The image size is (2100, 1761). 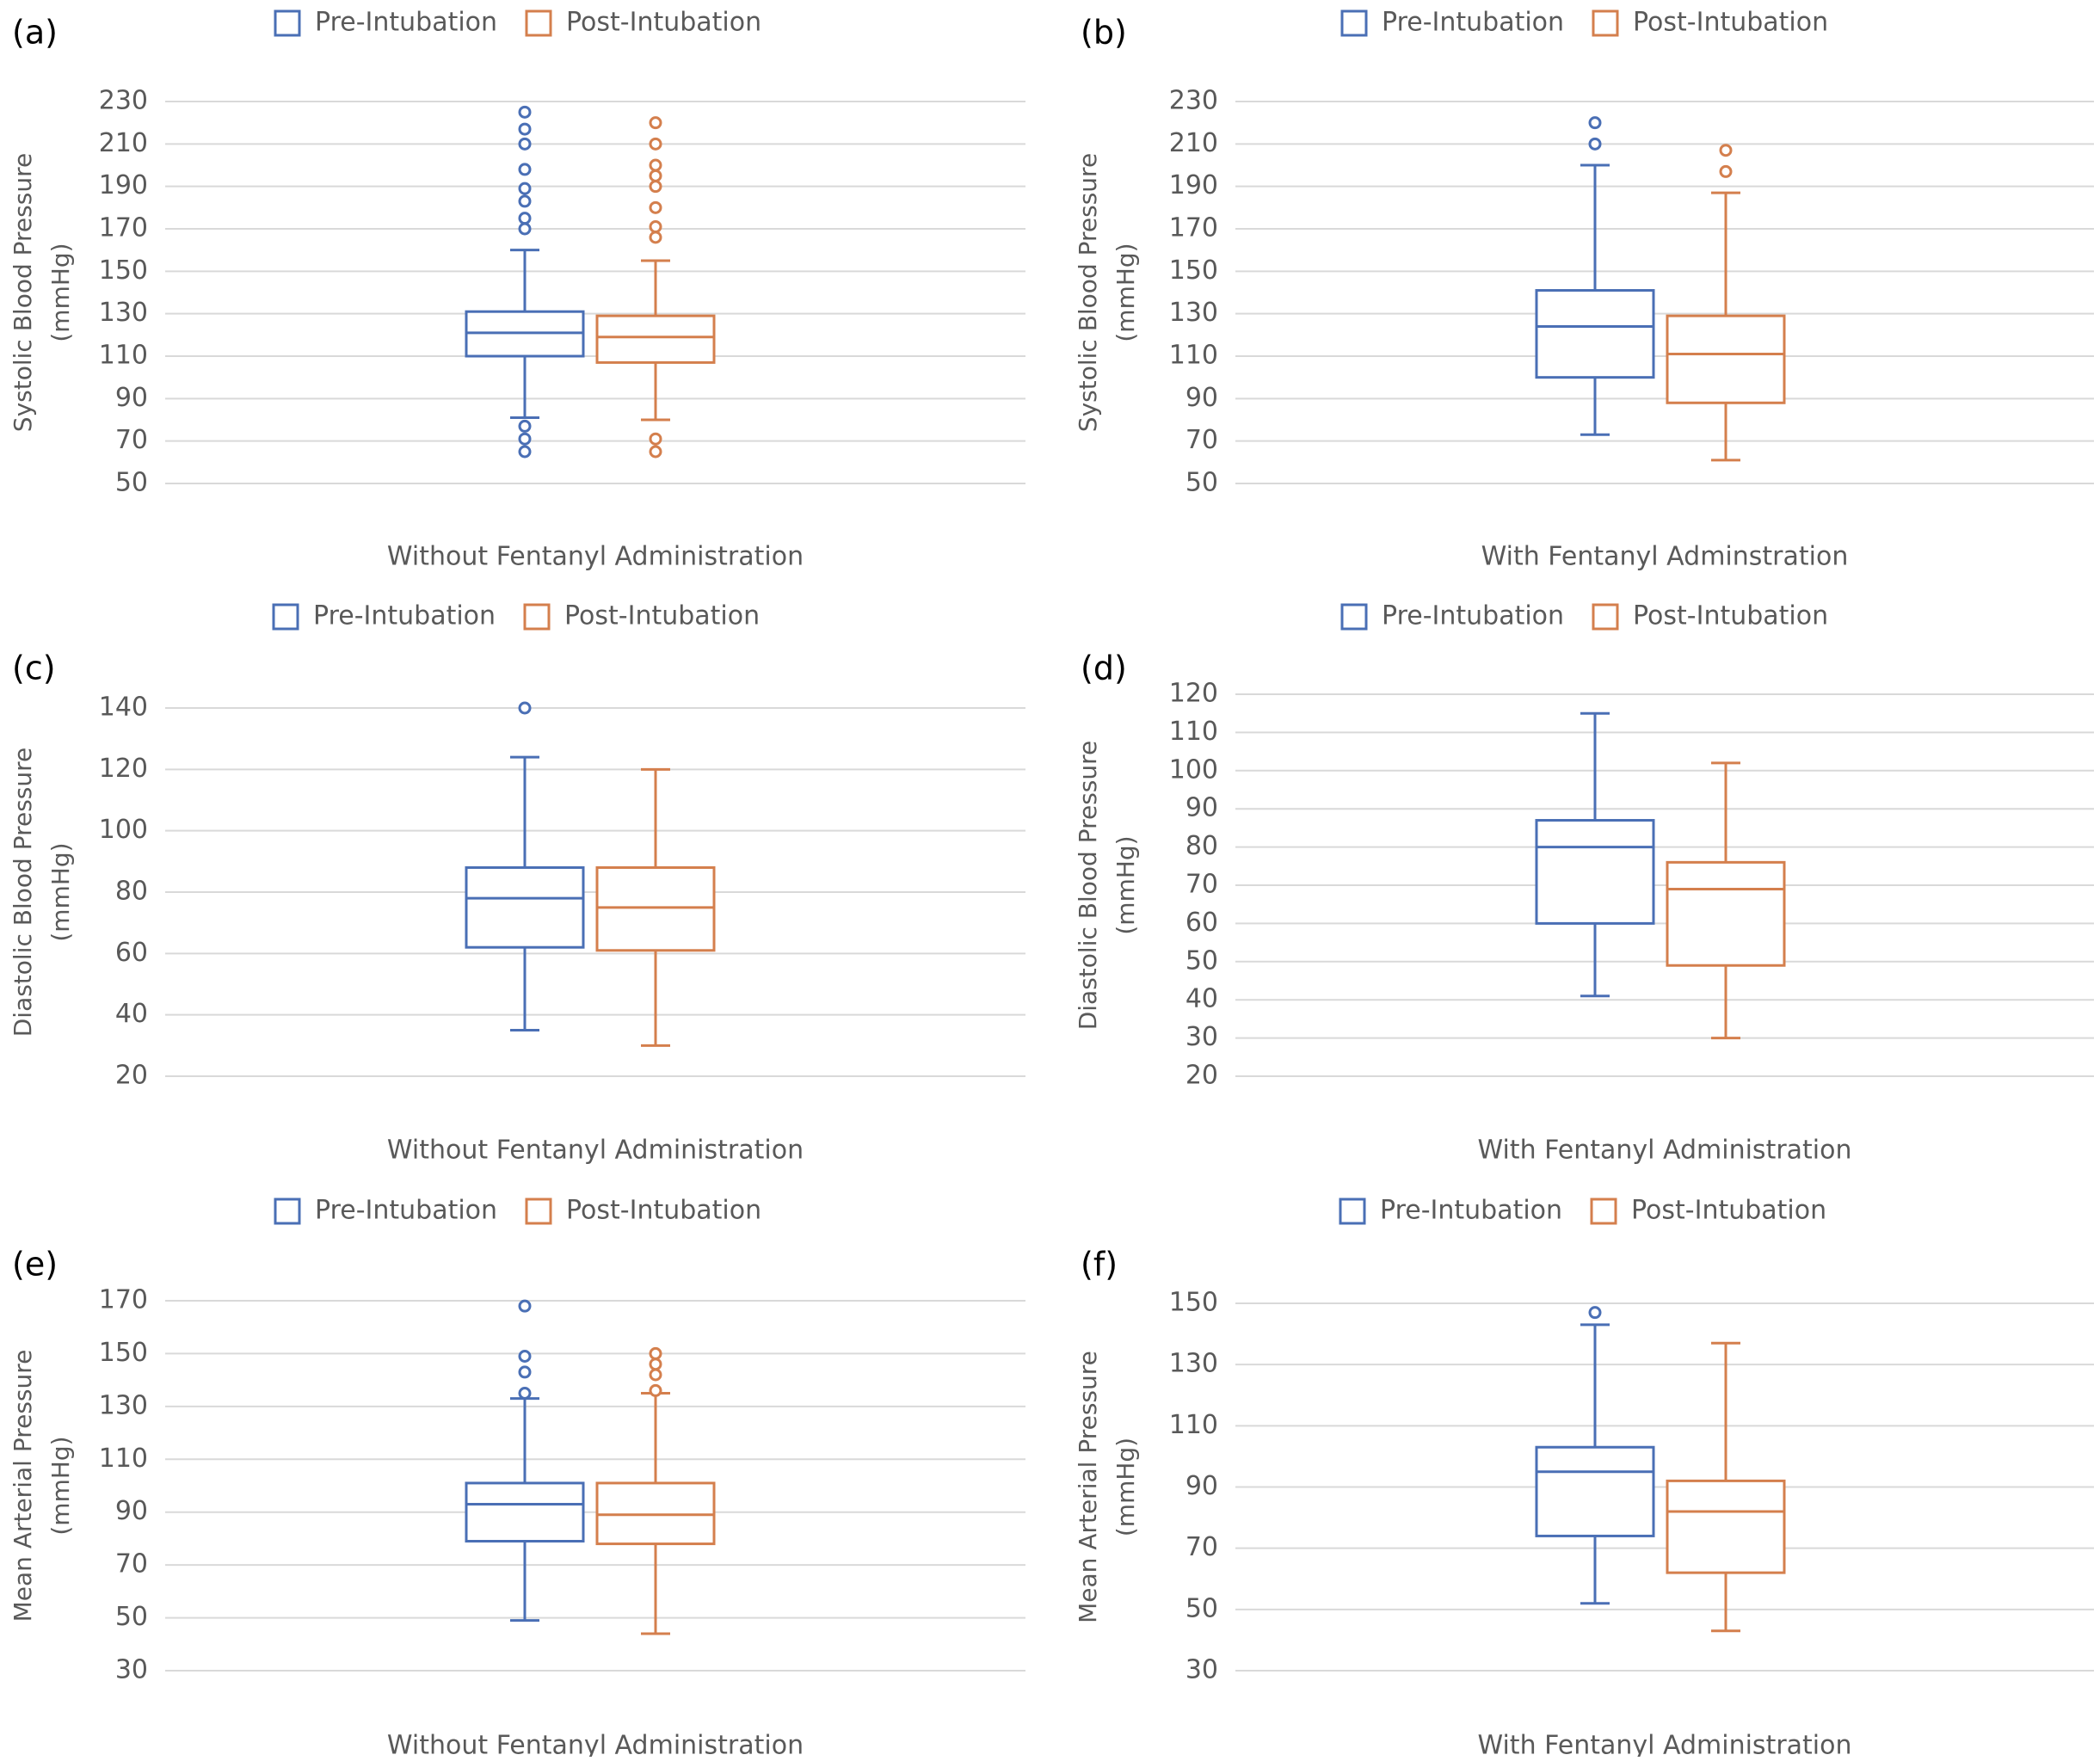 What do you see at coordinates (1201, 846) in the screenshot?
I see `y-tick-label: 80` at bounding box center [1201, 846].